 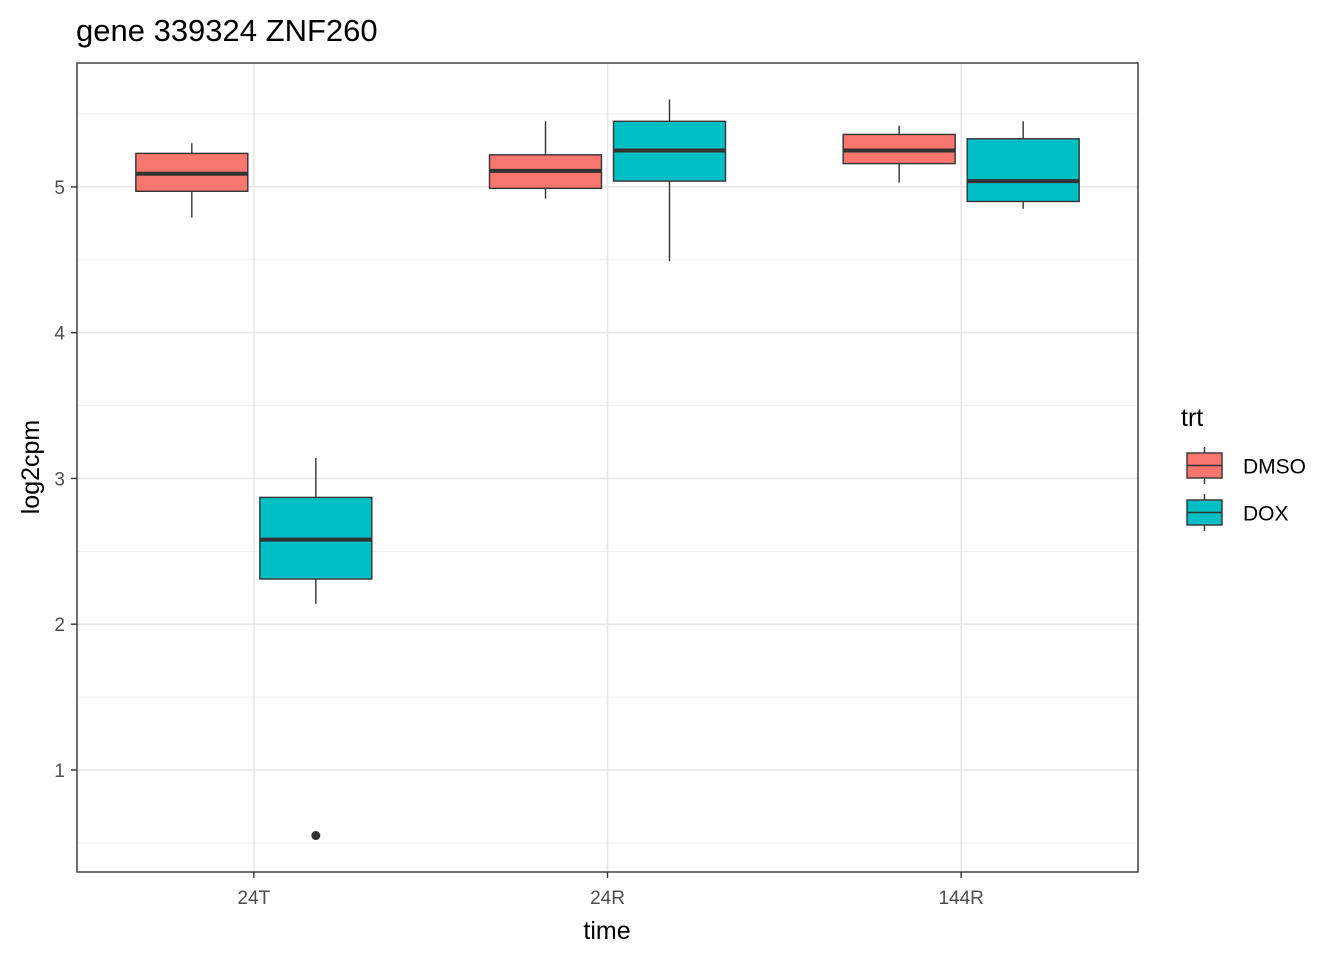 I want to click on y-tick-label: 3, so click(x=59, y=479).